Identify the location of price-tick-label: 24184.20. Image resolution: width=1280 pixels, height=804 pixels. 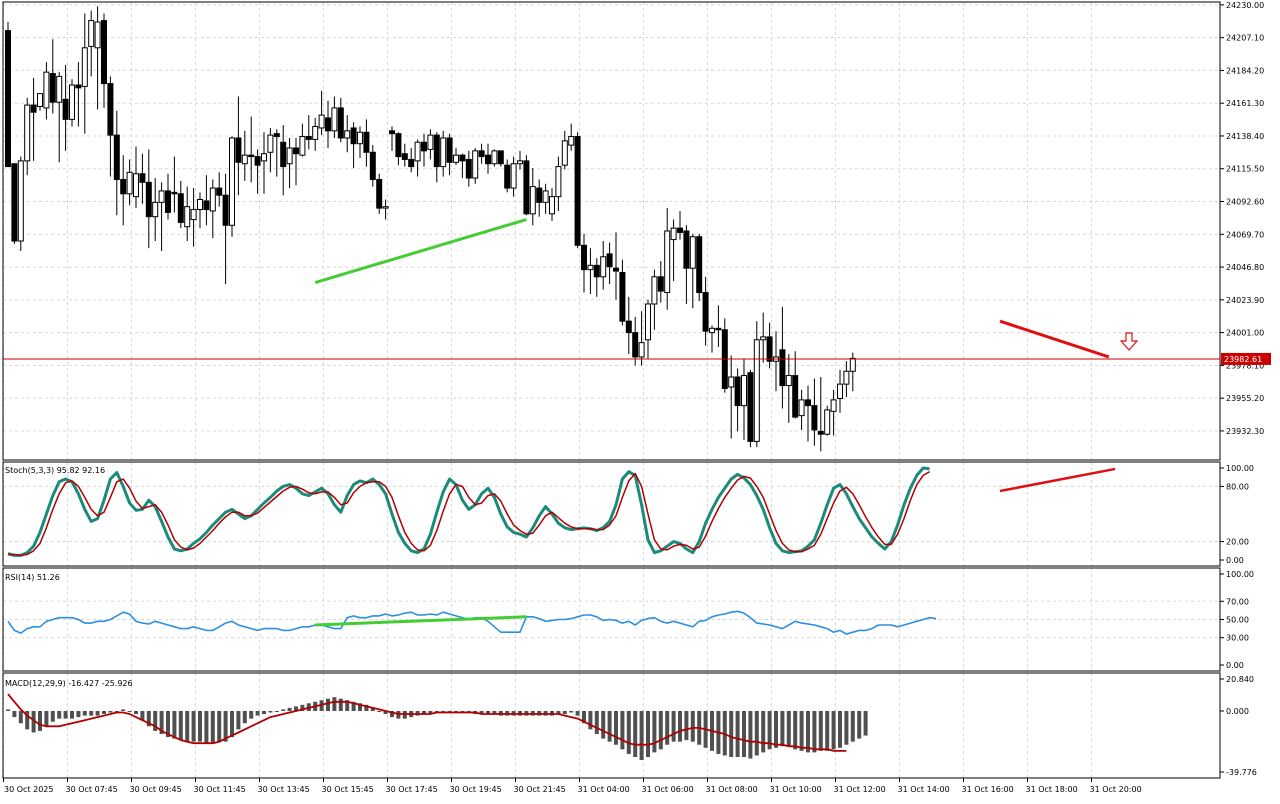
(1245, 70).